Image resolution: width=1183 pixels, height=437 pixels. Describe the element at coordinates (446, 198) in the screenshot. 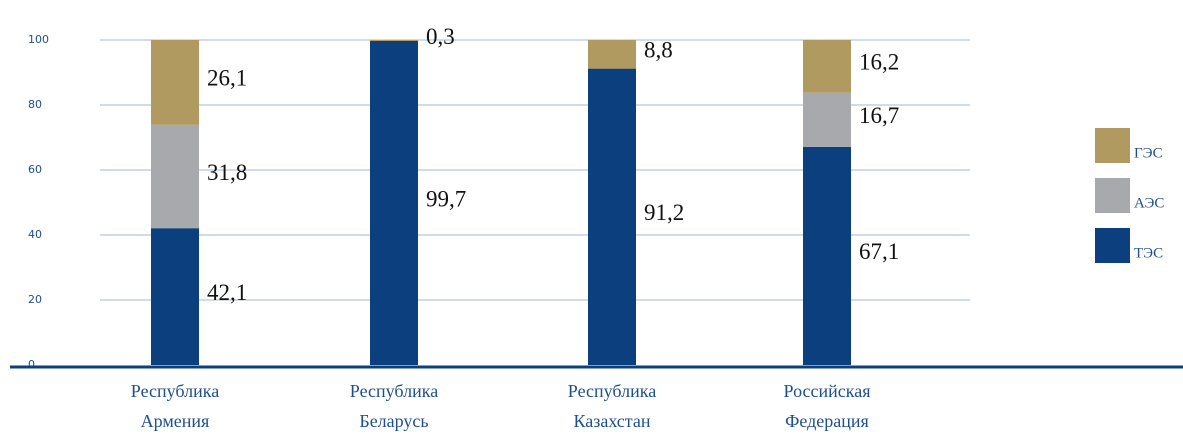

I see `value-label: 99,7` at that location.